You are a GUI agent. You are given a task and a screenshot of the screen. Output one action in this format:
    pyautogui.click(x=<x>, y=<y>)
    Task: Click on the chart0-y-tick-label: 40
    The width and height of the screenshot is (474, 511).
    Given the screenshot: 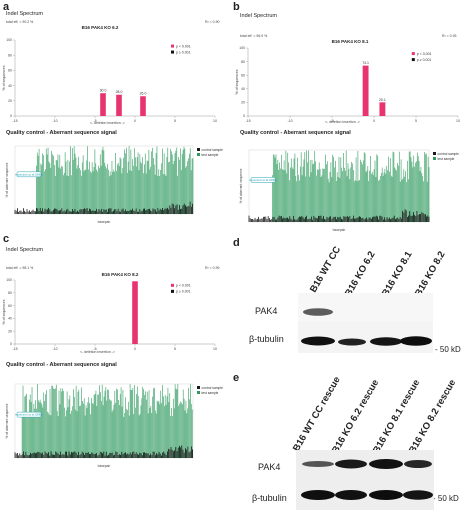 What is the action you would take?
    pyautogui.click(x=10, y=86)
    